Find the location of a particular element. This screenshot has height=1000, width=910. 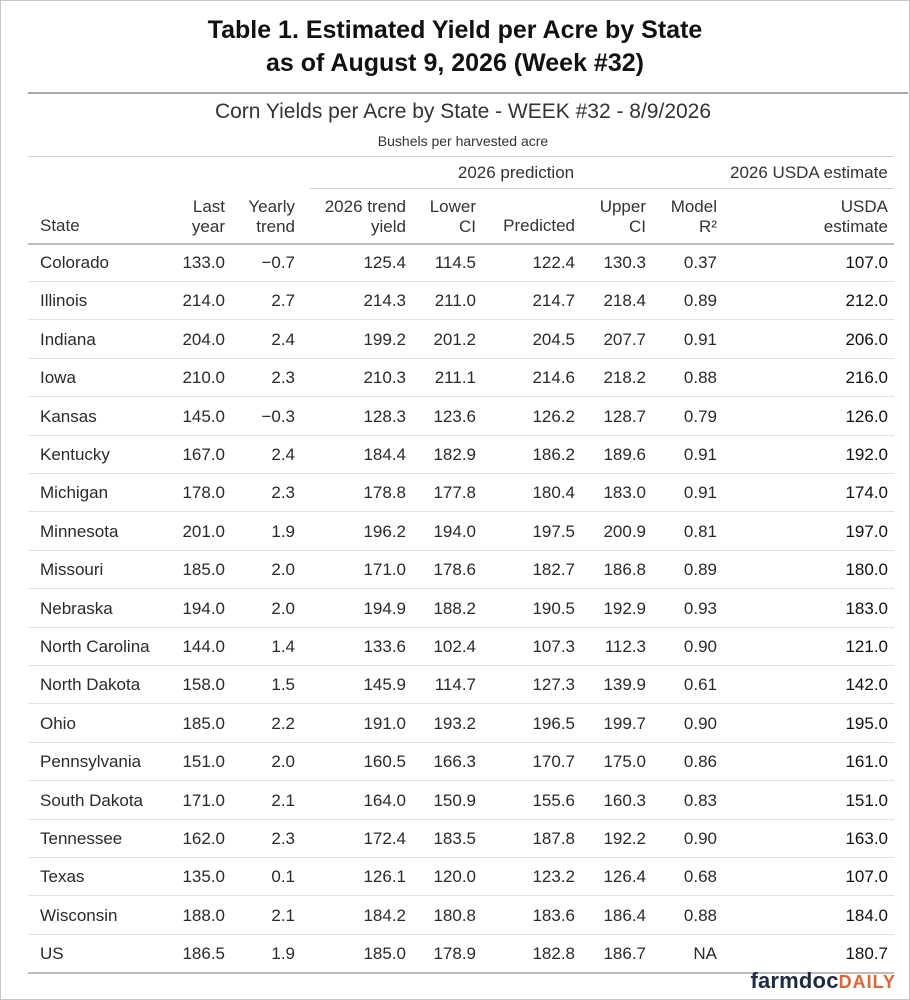

cell-predicted: 187.8 is located at coordinates (553, 838).